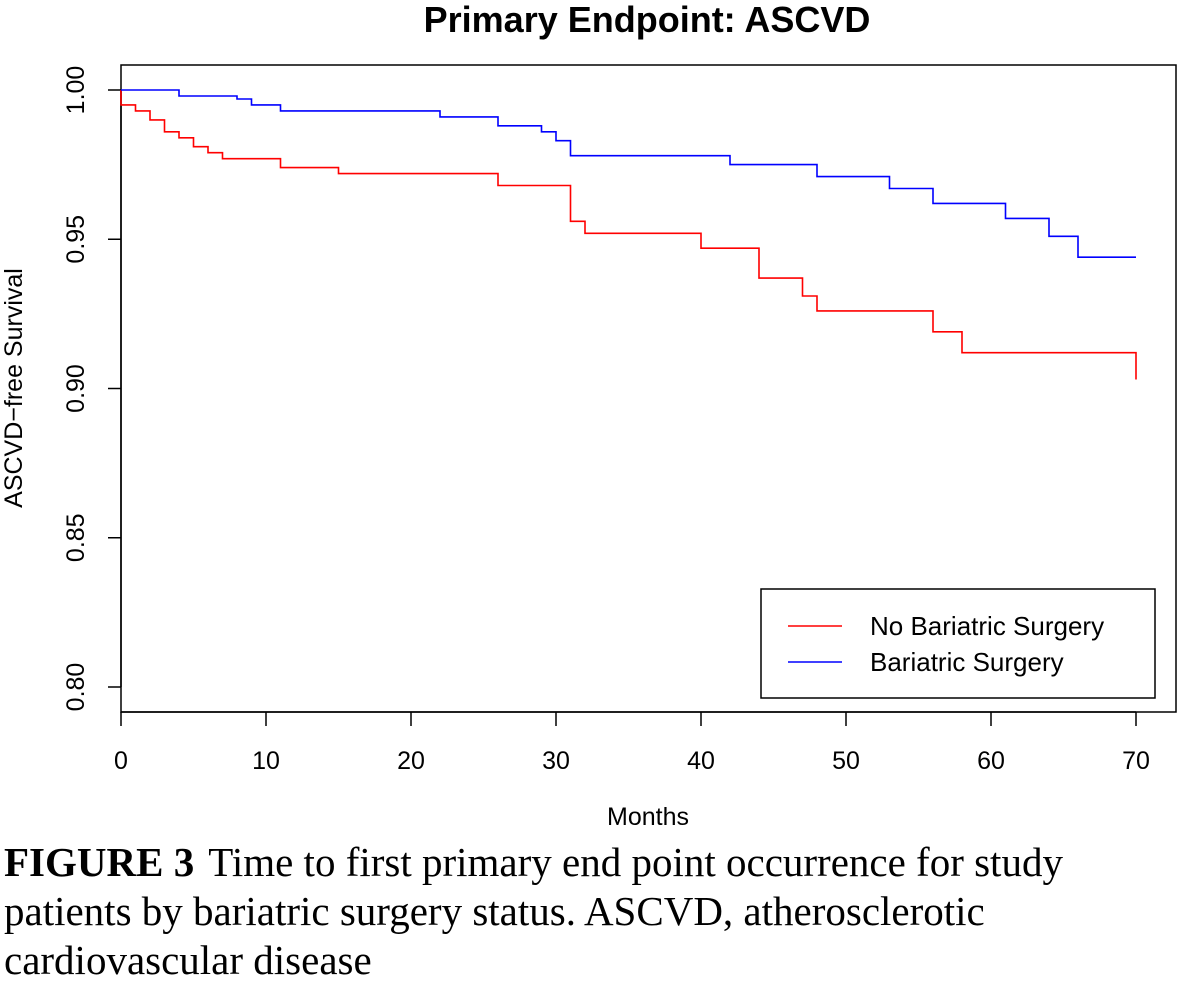 The width and height of the screenshot is (1178, 990). What do you see at coordinates (647, 20) in the screenshot?
I see `chart-title: Primary Endpoint: ASCVD` at bounding box center [647, 20].